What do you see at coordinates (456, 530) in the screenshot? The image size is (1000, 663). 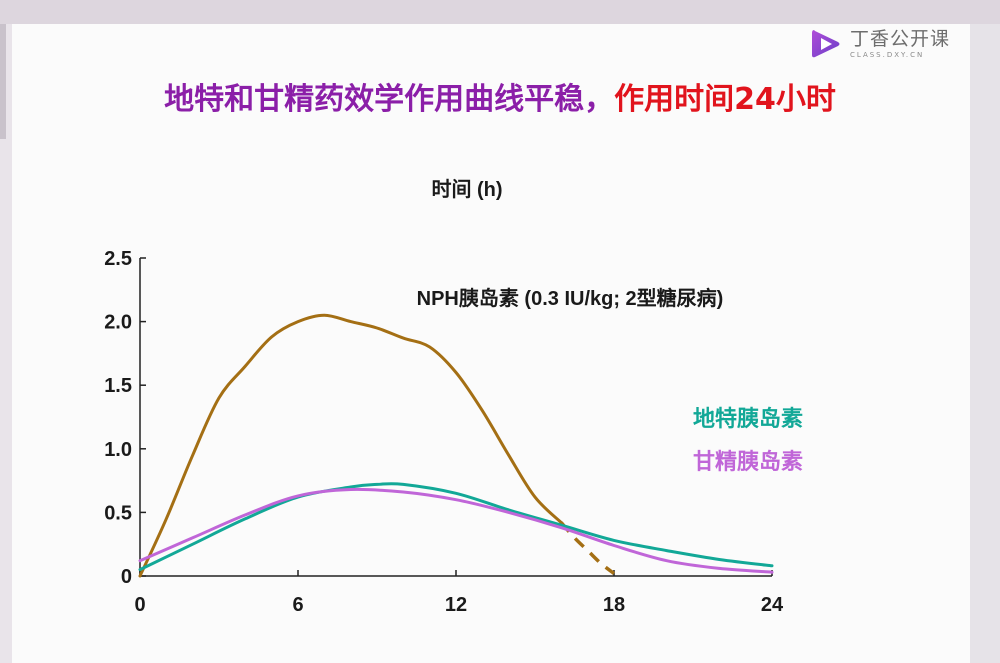 I see `glargine-insulin-line` at bounding box center [456, 530].